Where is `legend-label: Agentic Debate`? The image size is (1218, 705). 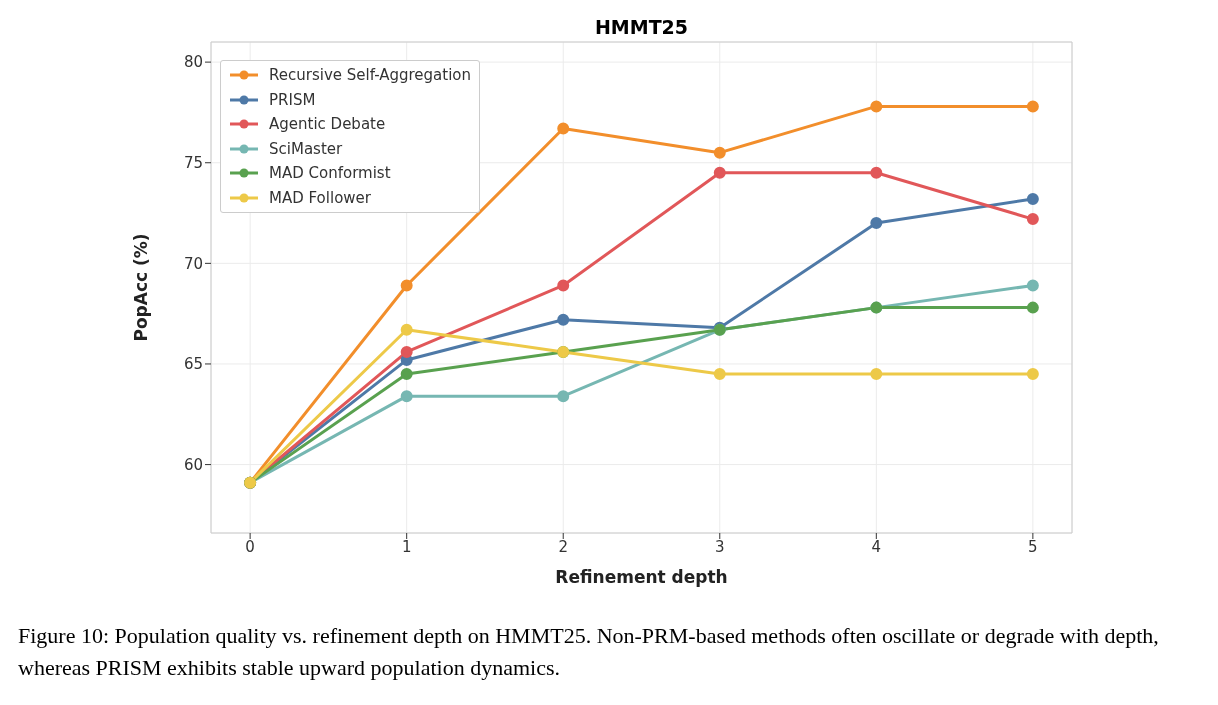
legend-label: Agentic Debate is located at coordinates (327, 124).